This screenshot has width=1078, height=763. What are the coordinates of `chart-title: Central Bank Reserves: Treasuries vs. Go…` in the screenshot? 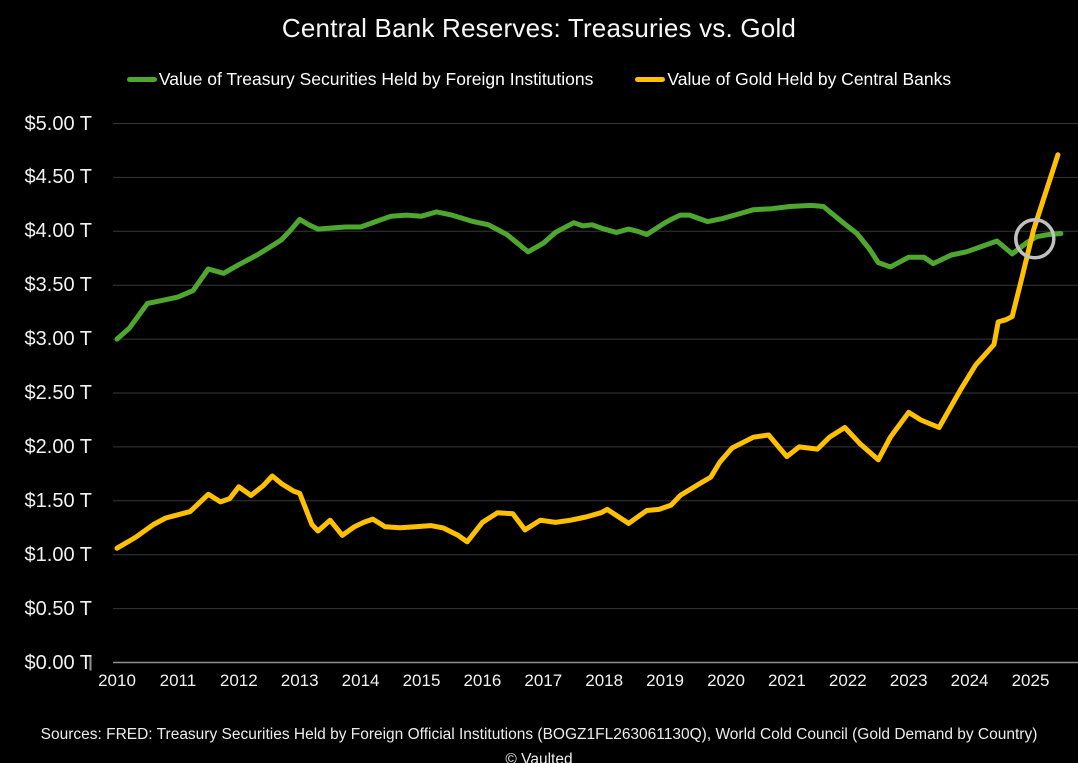 It's located at (539, 28).